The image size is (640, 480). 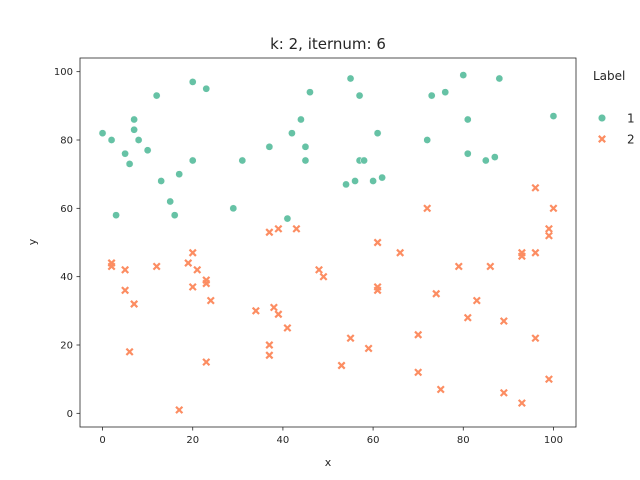 What do you see at coordinates (331, 436) in the screenshot?
I see `x-axis: 0 20 40 60 80 100` at bounding box center [331, 436].